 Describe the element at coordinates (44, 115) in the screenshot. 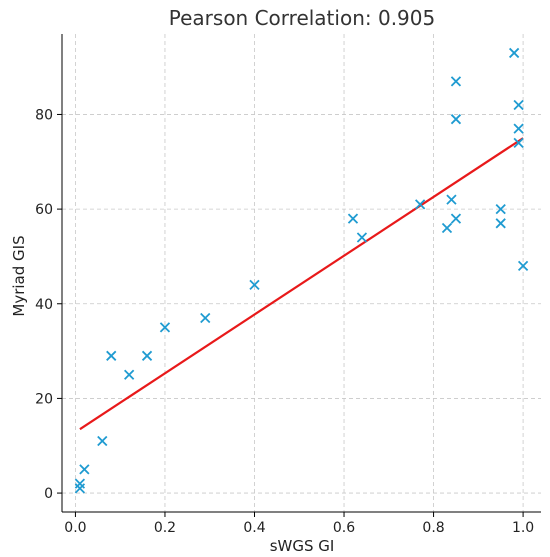

I see `y-tick-label: 80` at that location.